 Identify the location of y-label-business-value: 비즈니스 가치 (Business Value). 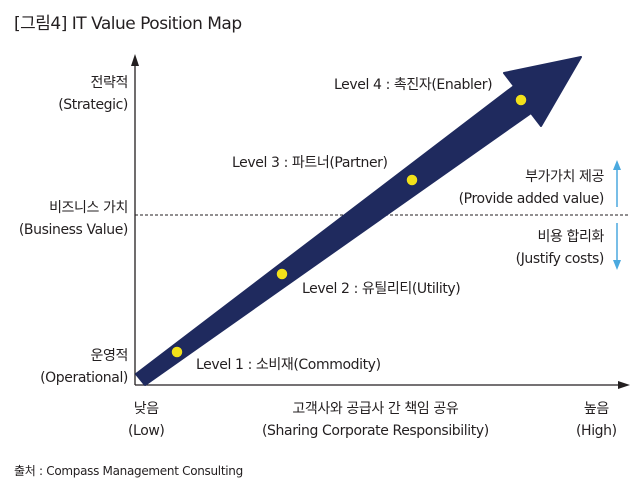
(73, 219).